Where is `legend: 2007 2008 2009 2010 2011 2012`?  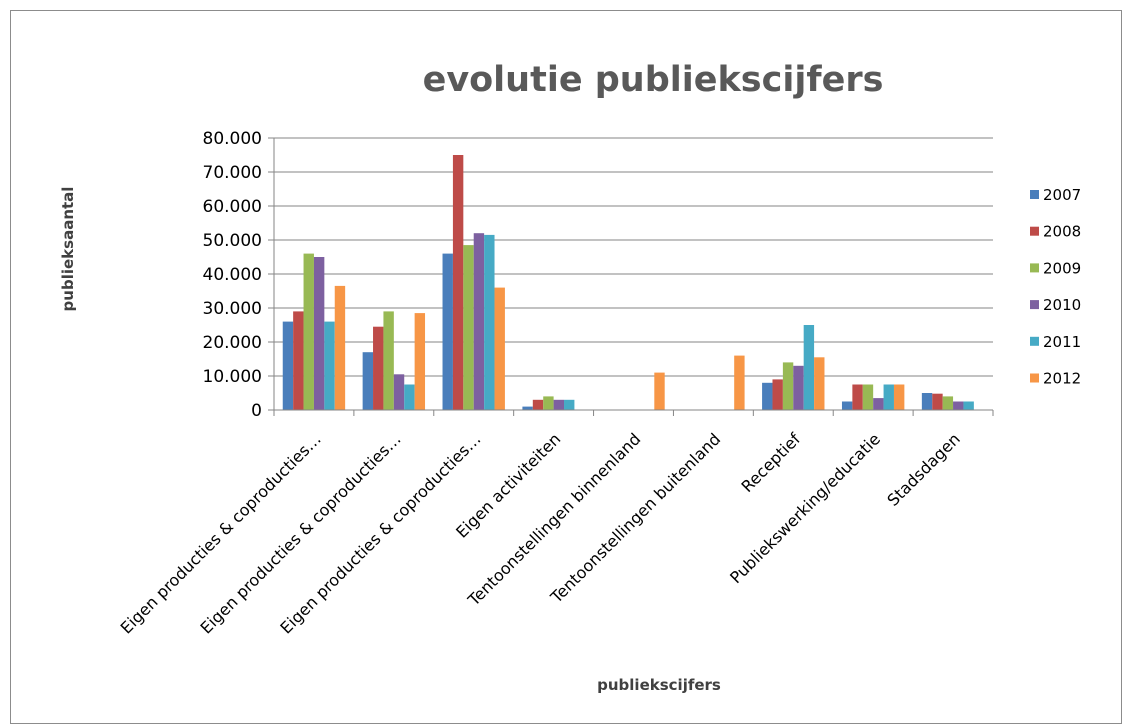 legend: 2007 2008 2009 2010 2011 2012 is located at coordinates (1055, 287).